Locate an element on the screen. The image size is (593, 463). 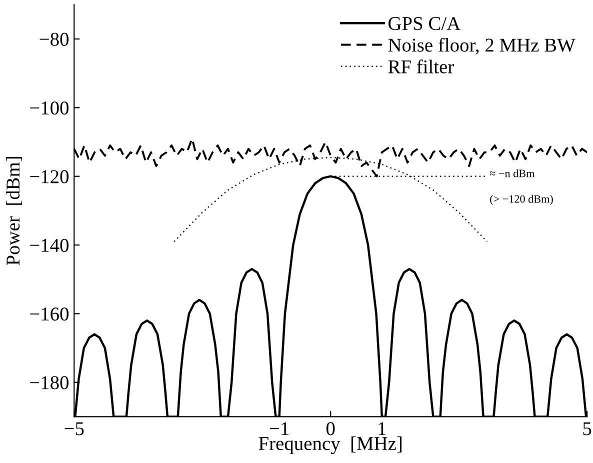
legend-label: RF filter is located at coordinates (421, 67).